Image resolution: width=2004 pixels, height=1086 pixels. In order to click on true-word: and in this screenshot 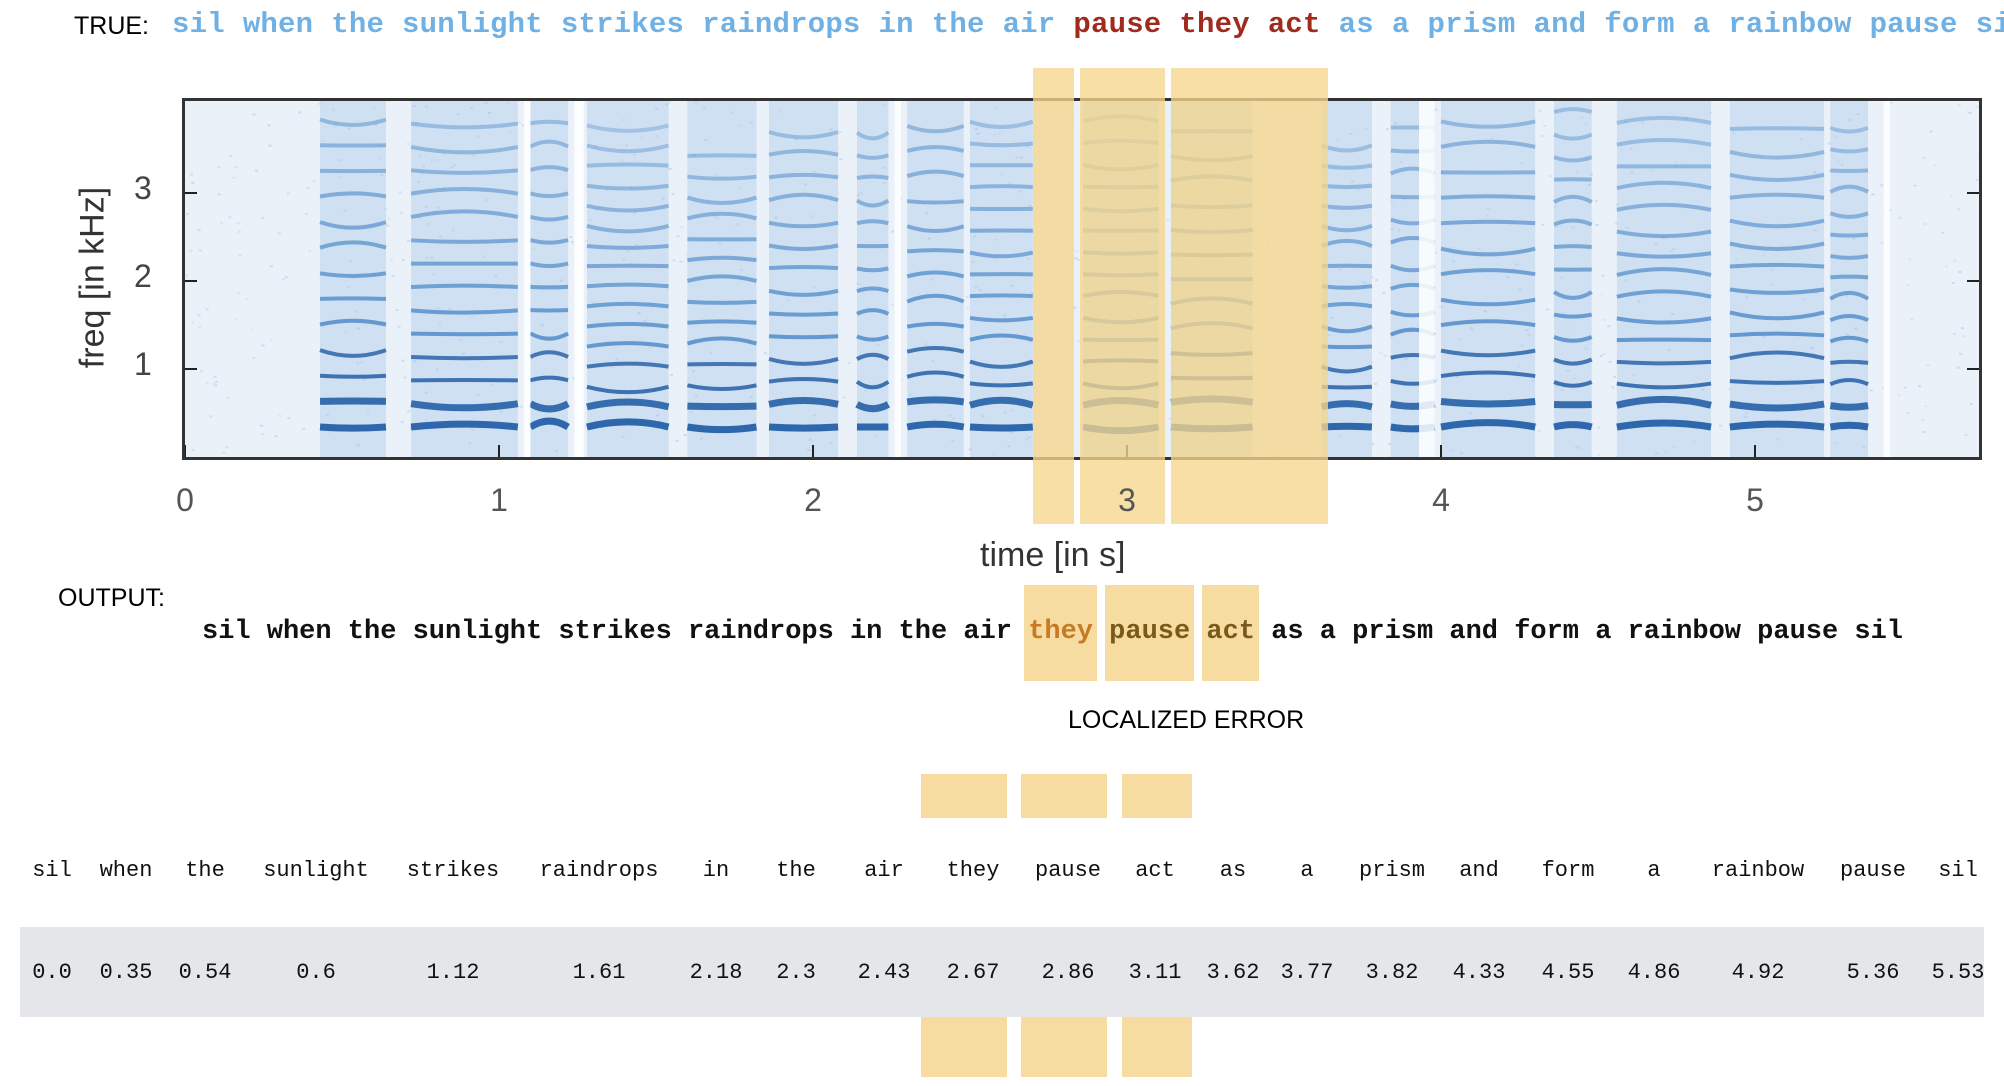, I will do `click(1560, 24)`.